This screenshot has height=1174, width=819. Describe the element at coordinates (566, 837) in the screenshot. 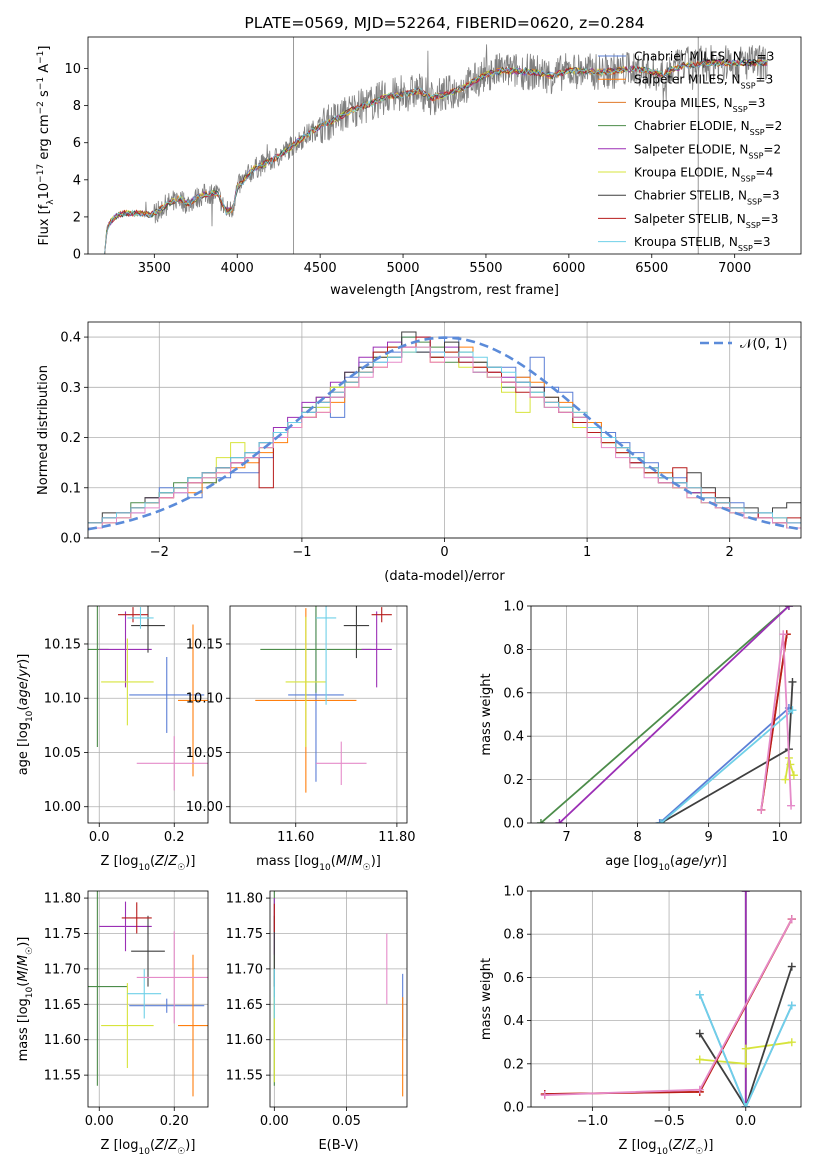

I see `x-tick-label: 7` at that location.